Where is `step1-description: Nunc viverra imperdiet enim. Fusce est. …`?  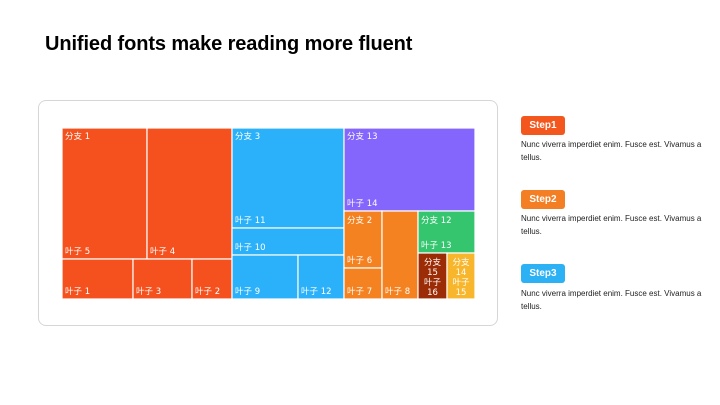 step1-description: Nunc viverra imperdiet enim. Fusce est. … is located at coordinates (611, 151).